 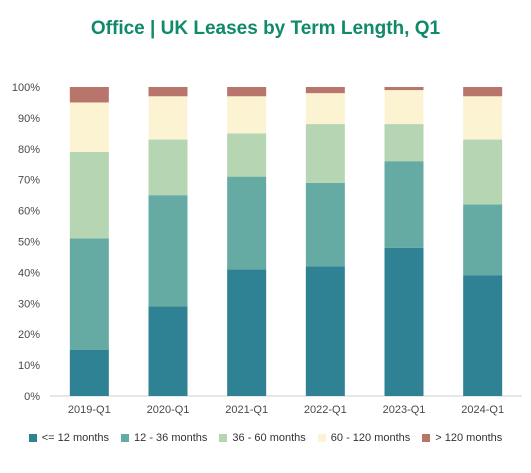 What do you see at coordinates (171, 438) in the screenshot?
I see `legend-label: 12 - 36 months` at bounding box center [171, 438].